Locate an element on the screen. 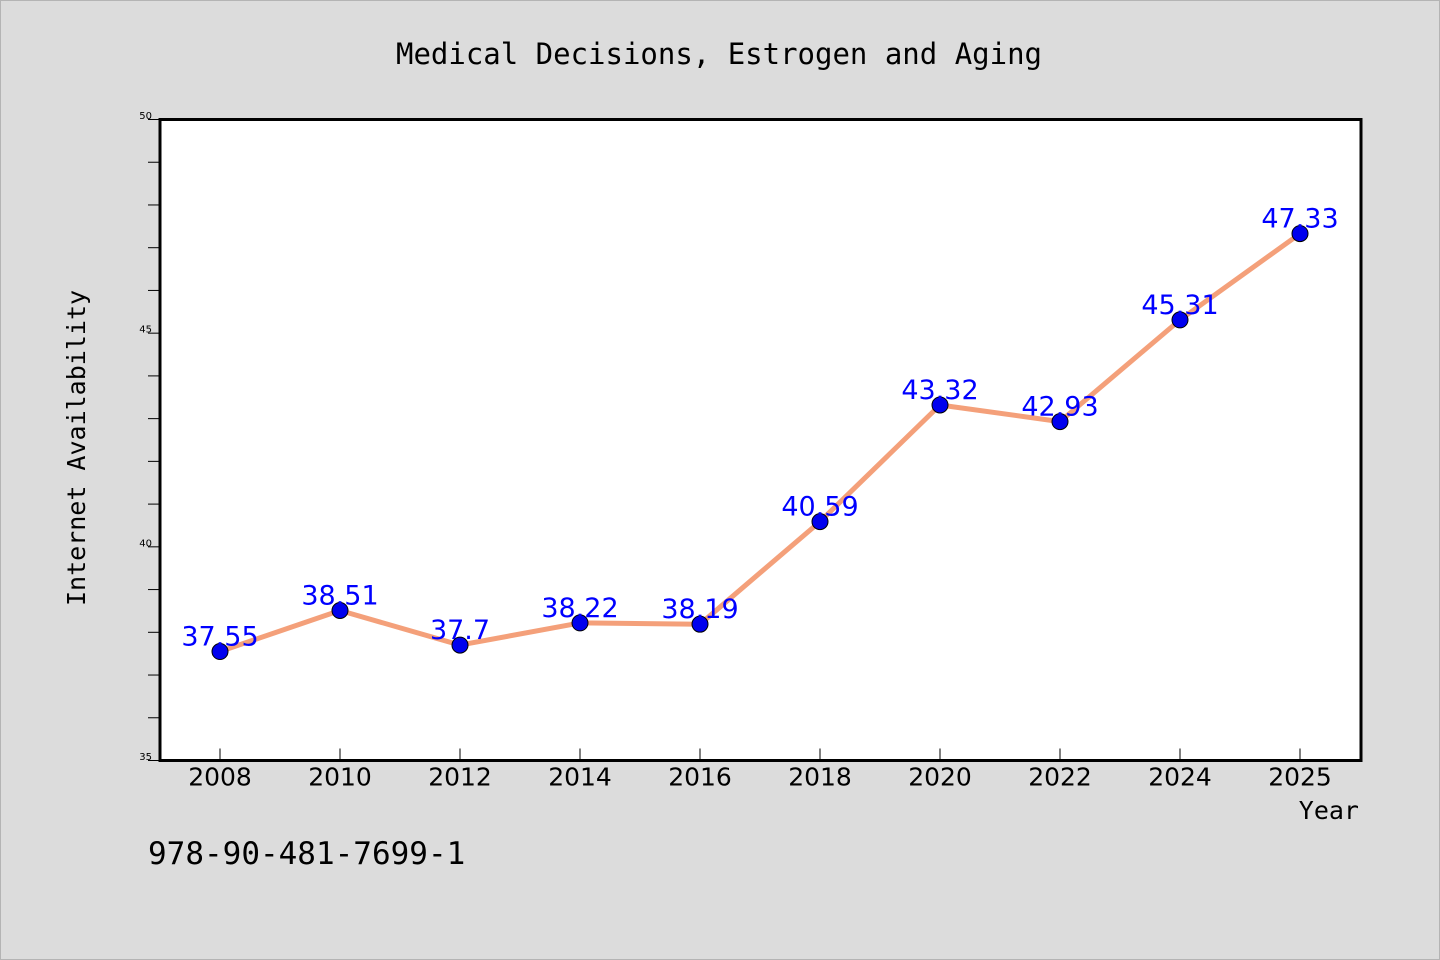  x-tick-label: 2018 is located at coordinates (820, 777).